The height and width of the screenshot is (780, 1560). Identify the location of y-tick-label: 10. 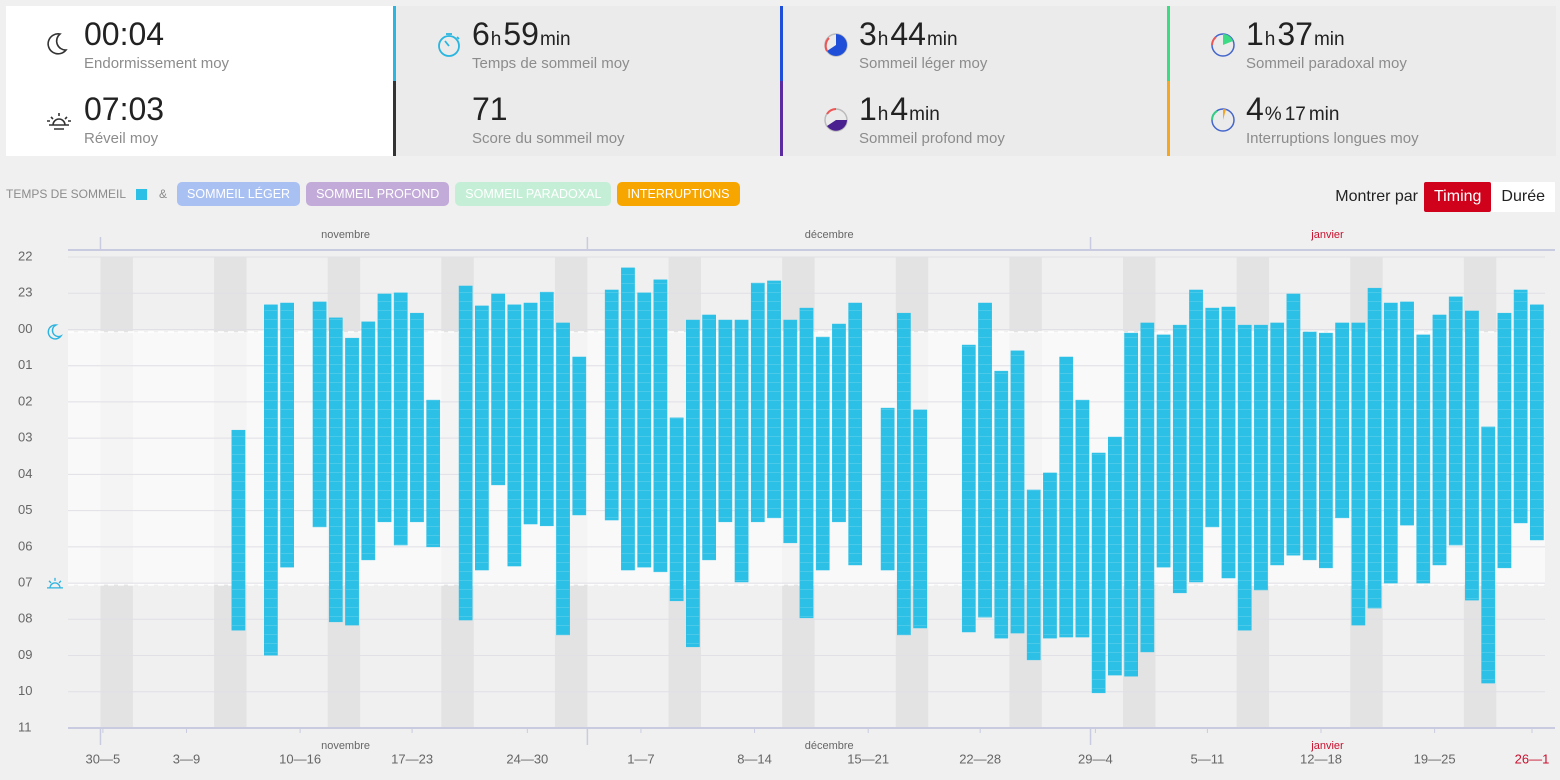
(25, 690).